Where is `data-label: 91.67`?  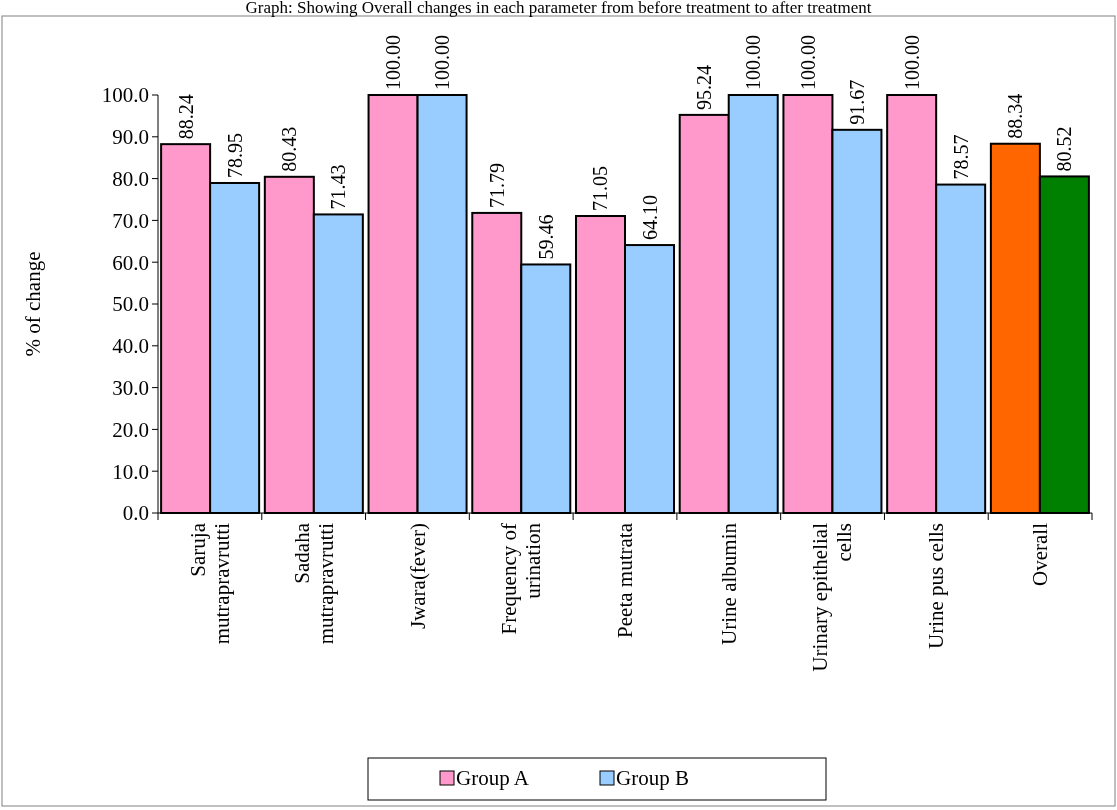
data-label: 91.67 is located at coordinates (856, 102).